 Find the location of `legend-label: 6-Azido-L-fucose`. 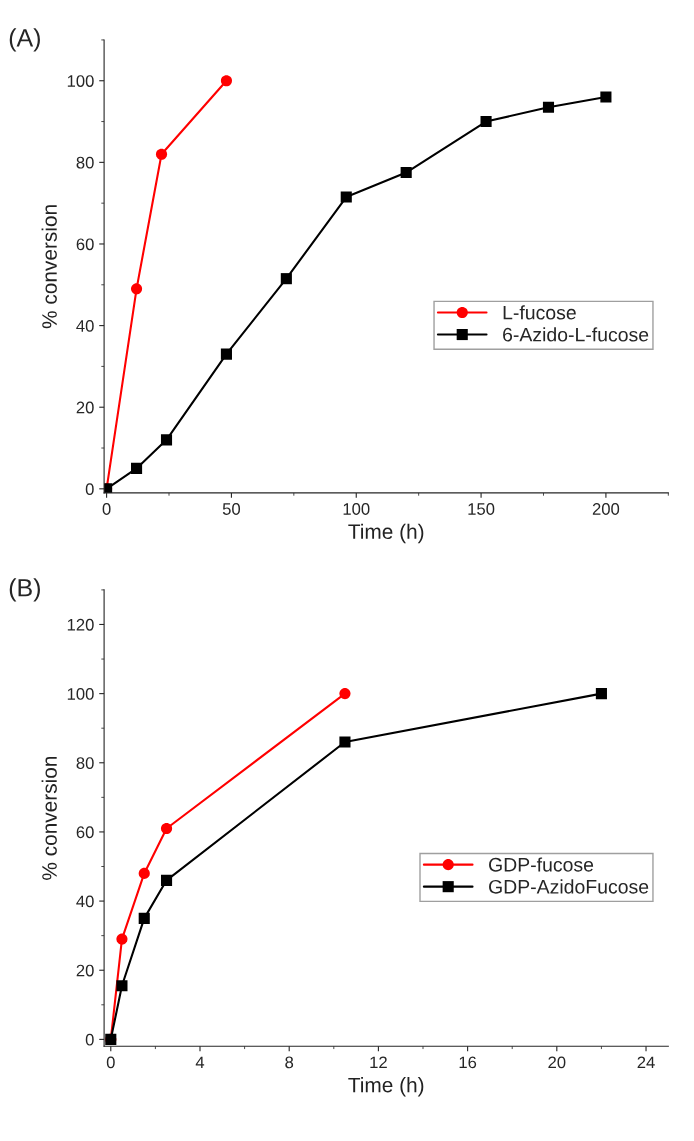

legend-label: 6-Azido-L-fucose is located at coordinates (576, 334).